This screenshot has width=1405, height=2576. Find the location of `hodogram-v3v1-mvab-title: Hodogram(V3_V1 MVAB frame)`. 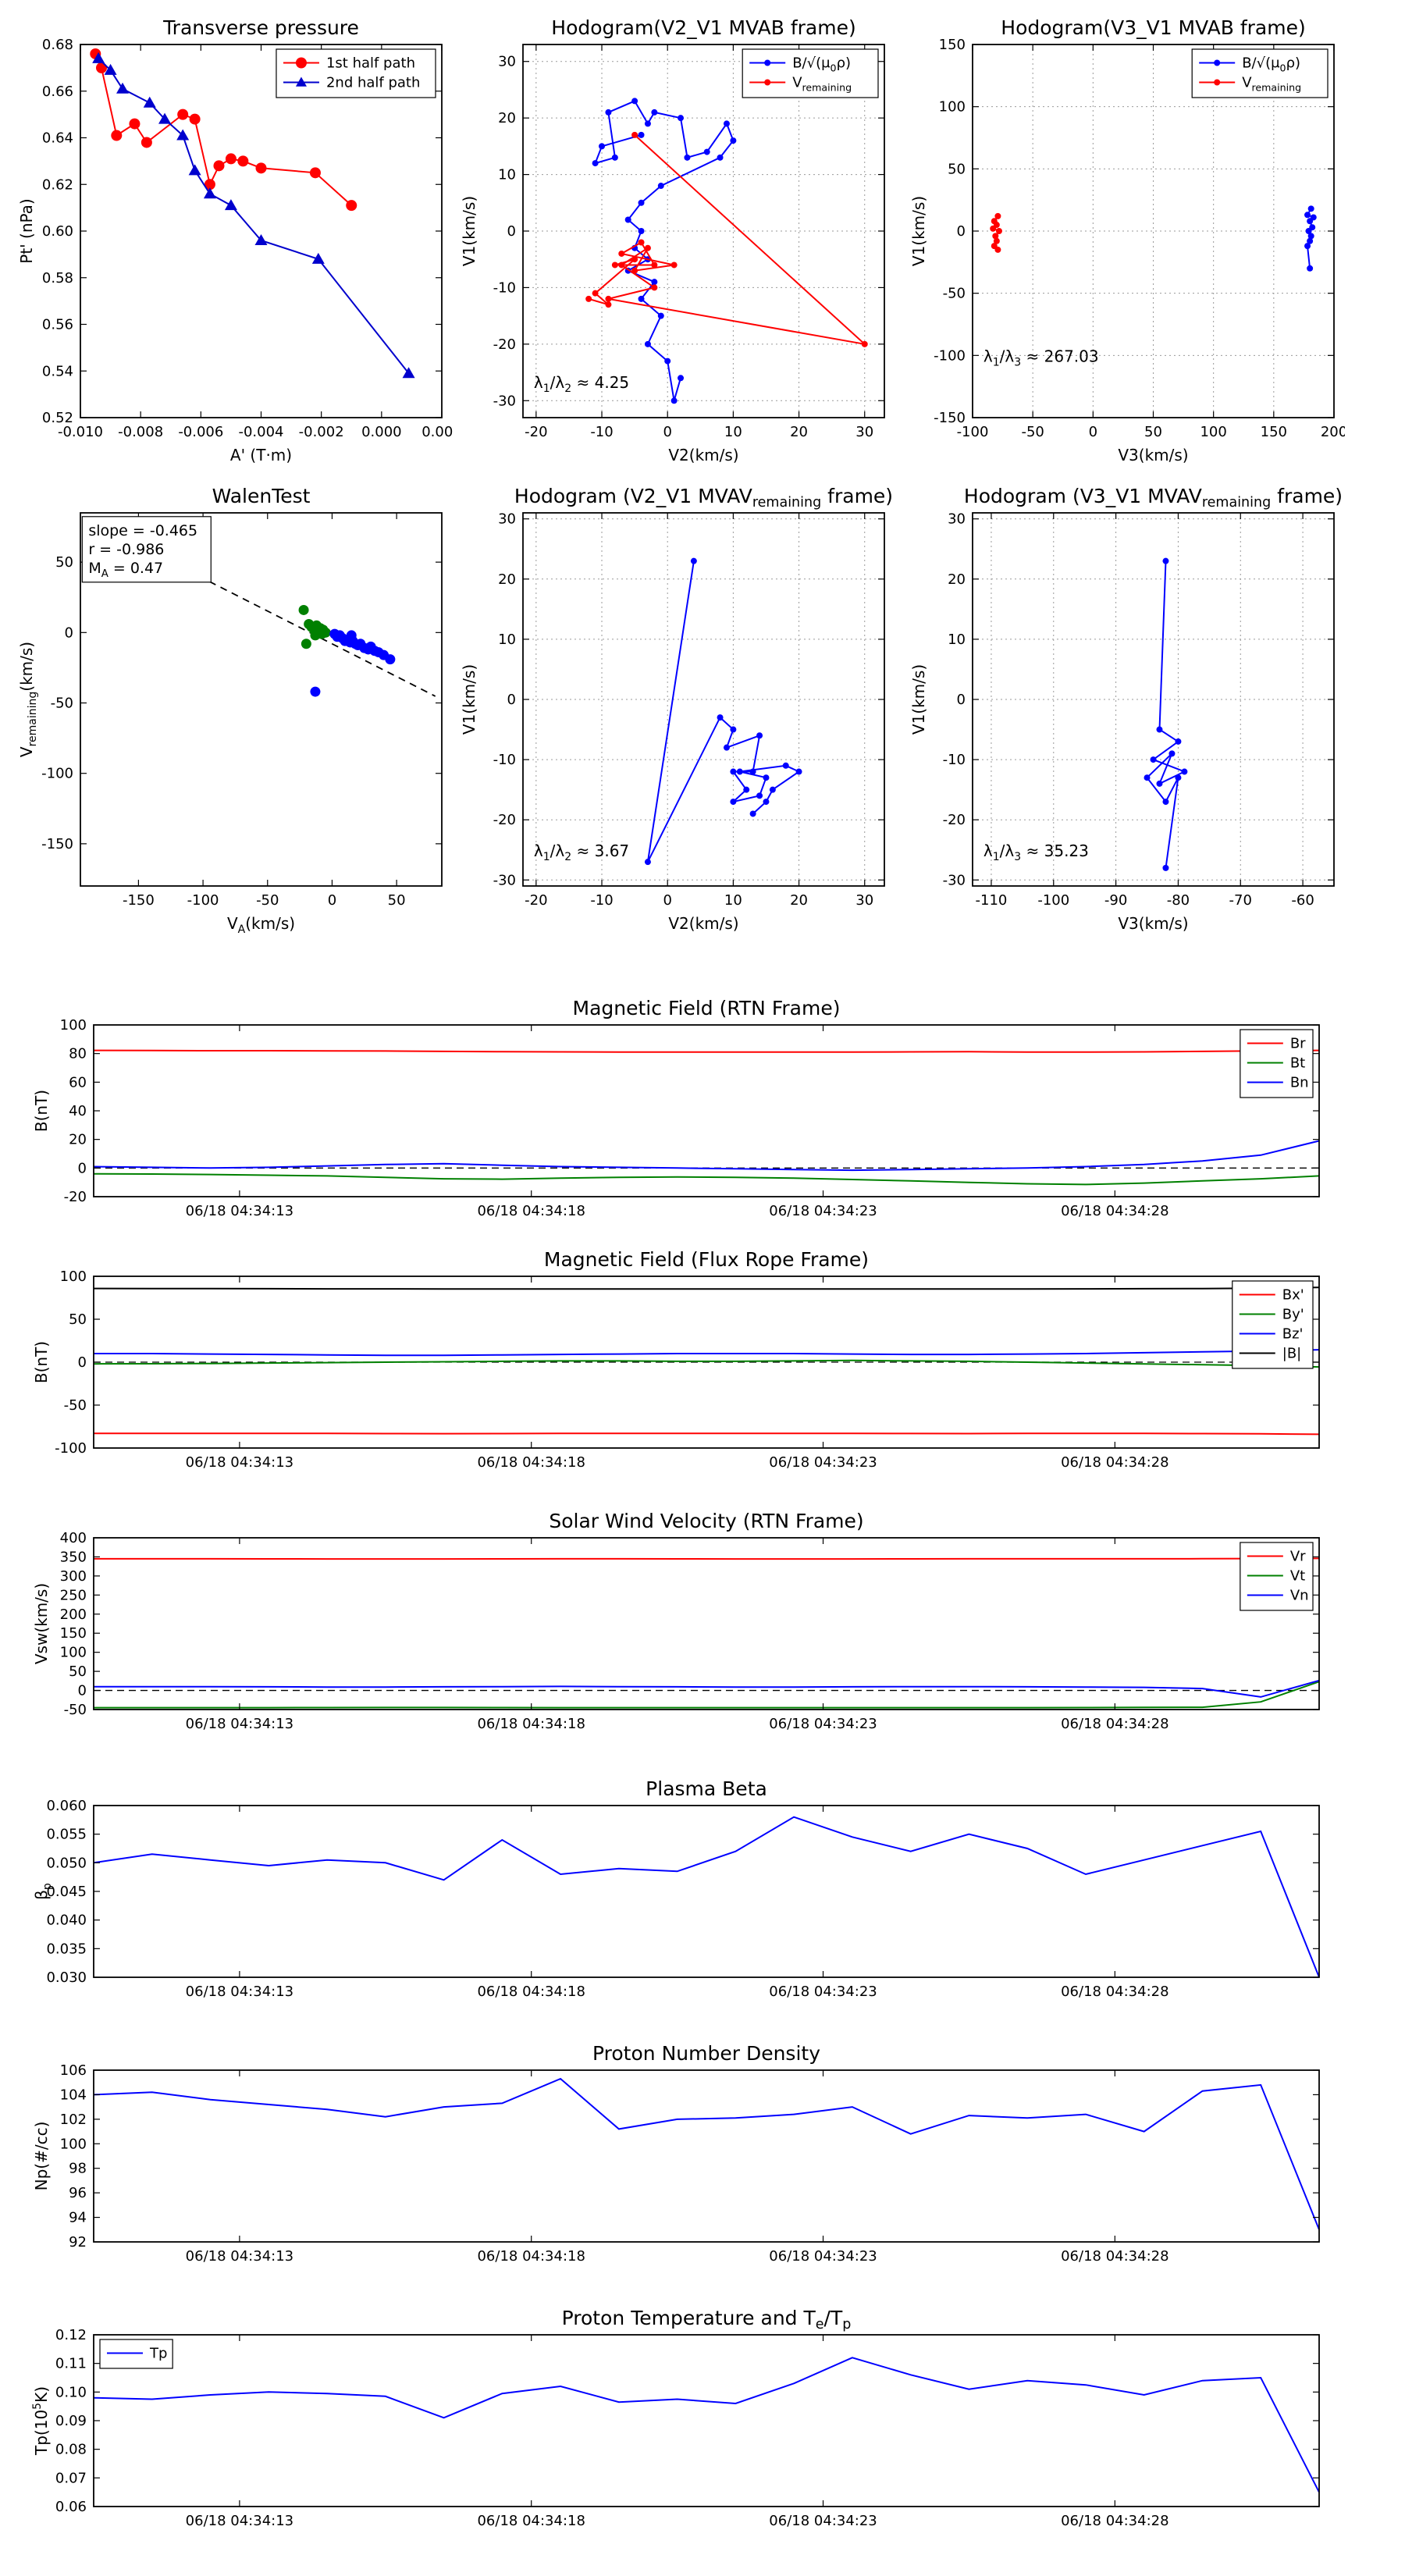

hodogram-v3v1-mvab-title: Hodogram(V3_V1 MVAB frame) is located at coordinates (1153, 27).